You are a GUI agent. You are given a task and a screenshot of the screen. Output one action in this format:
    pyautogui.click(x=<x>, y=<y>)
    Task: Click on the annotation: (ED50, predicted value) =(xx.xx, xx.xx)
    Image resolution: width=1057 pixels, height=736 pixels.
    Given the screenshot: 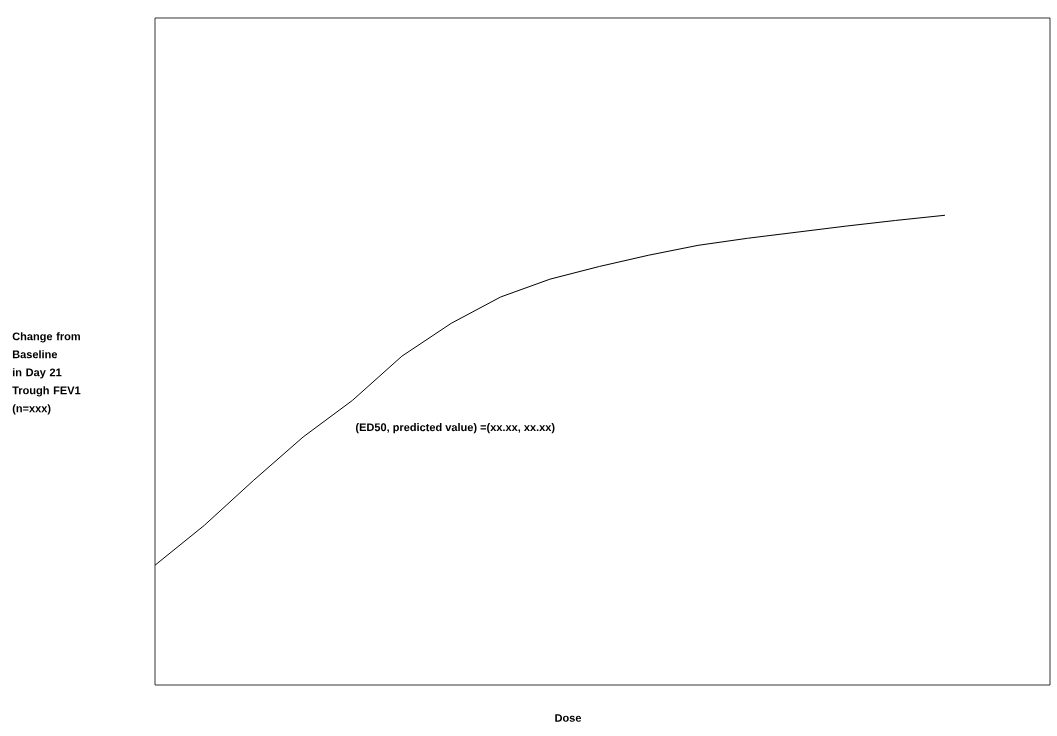 What is the action you would take?
    pyautogui.click(x=455, y=428)
    